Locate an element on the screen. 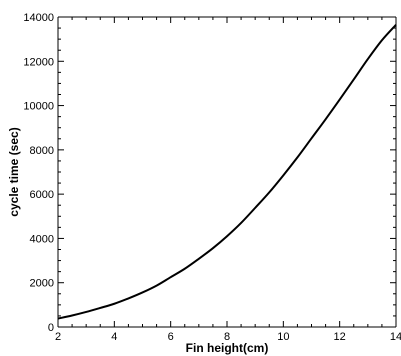 The height and width of the screenshot is (356, 401). y-axis-title: cycle time (sec) is located at coordinates (14, 171).